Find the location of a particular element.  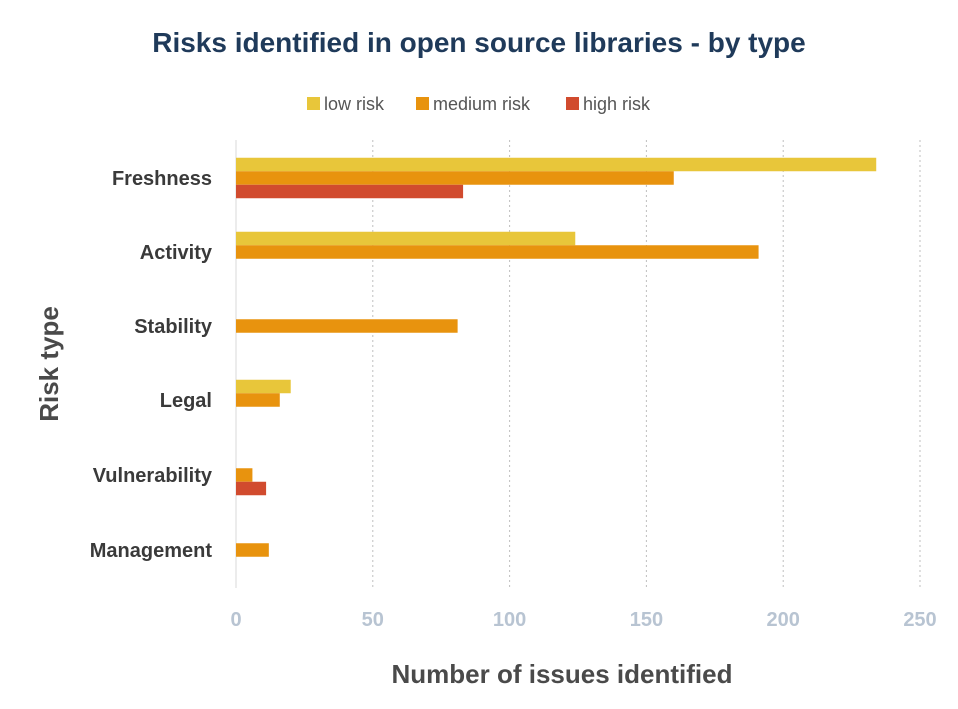

y-axis-title: Risk type is located at coordinates (49, 364).